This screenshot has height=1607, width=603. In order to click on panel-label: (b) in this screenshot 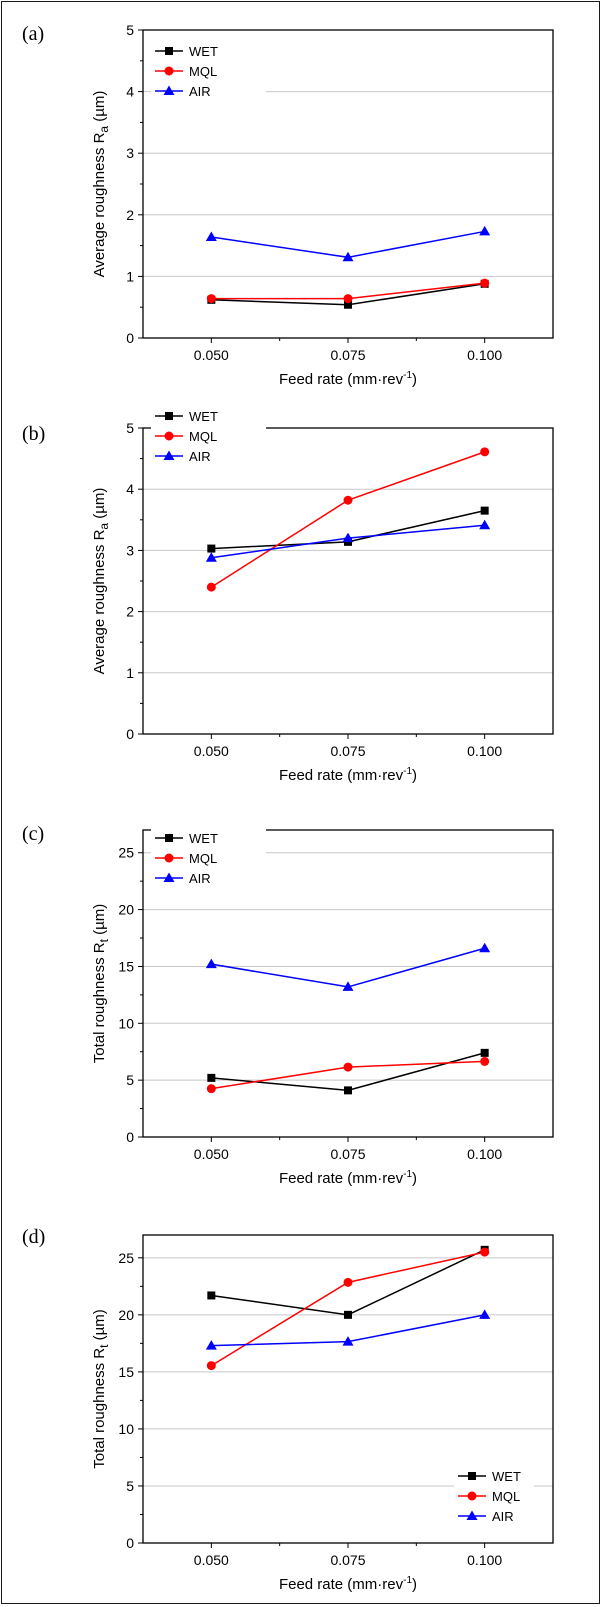, I will do `click(33, 434)`.